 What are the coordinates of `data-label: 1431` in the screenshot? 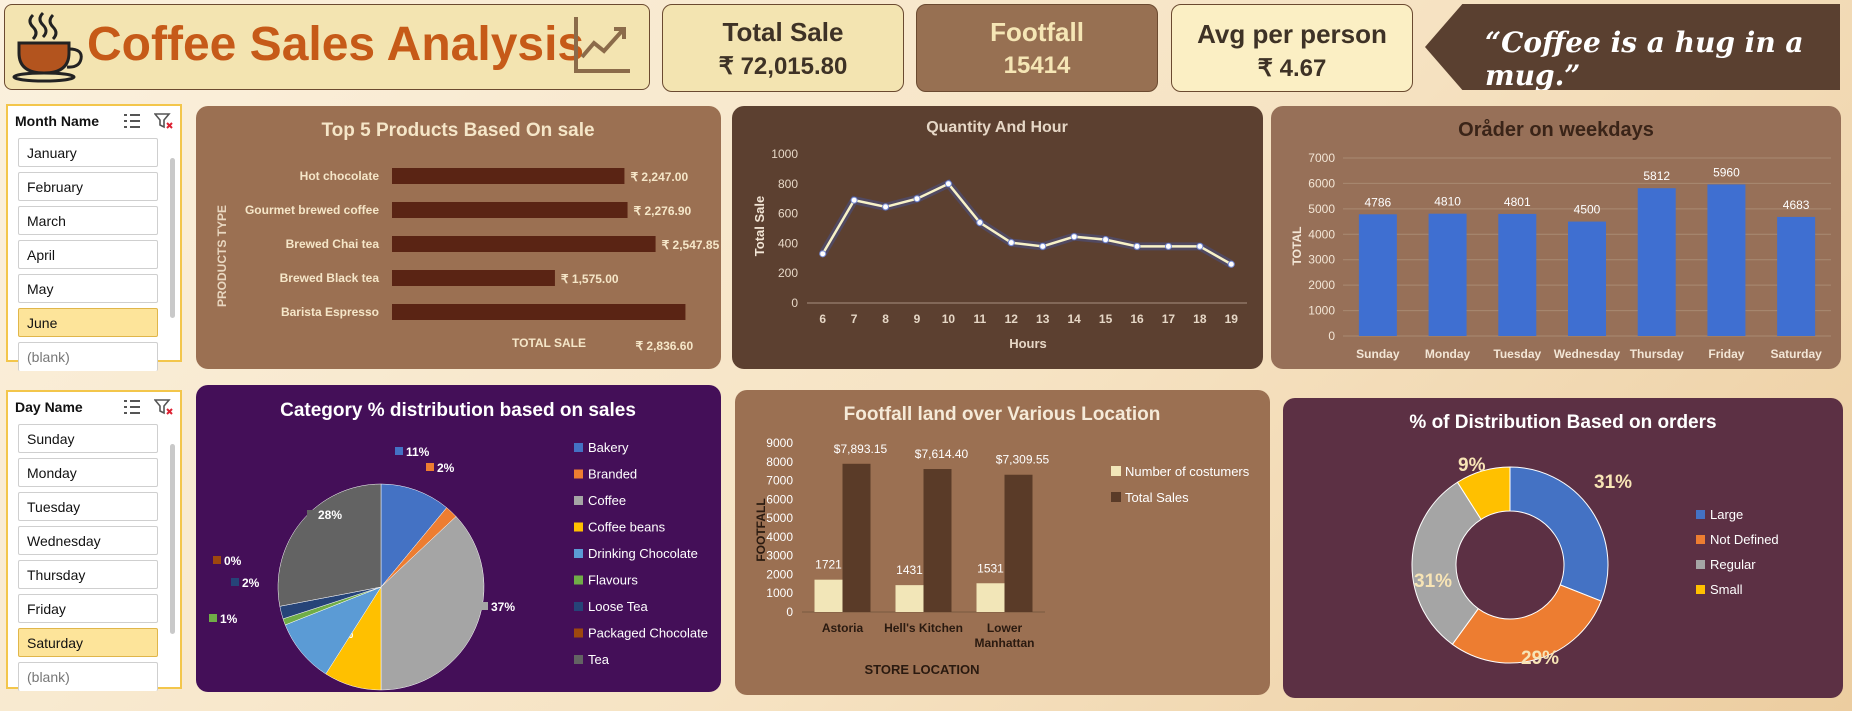 It's located at (909, 570).